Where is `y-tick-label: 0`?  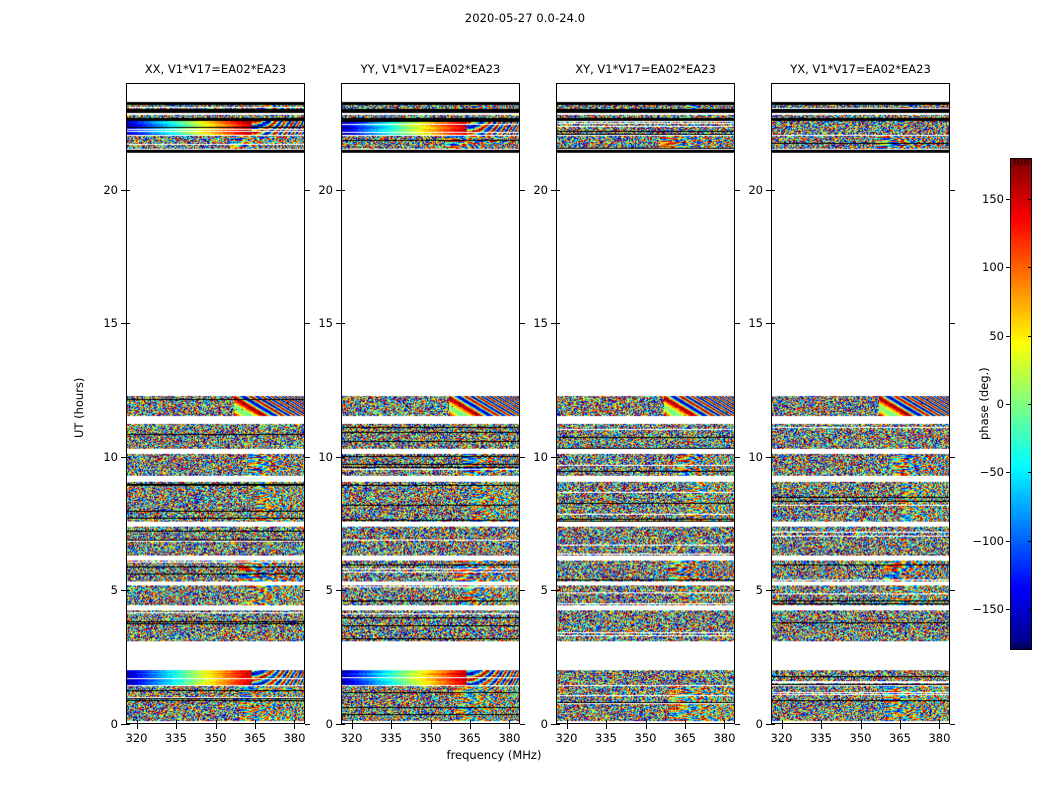
y-tick-label: 0 is located at coordinates (329, 724).